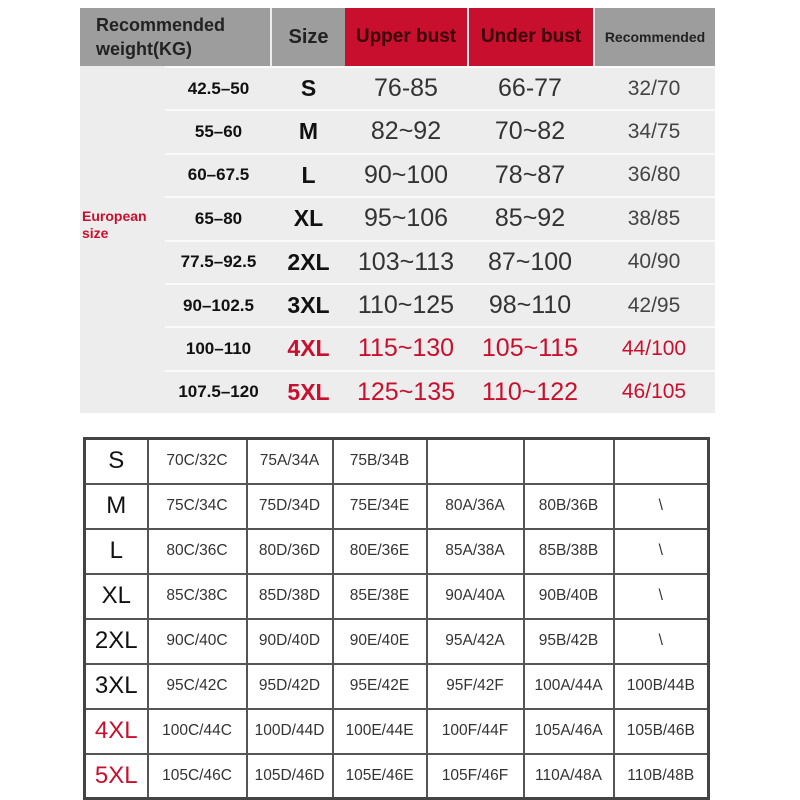  Describe the element at coordinates (475, 776) in the screenshot. I see `bra-size-cell: 105F/46F` at that location.